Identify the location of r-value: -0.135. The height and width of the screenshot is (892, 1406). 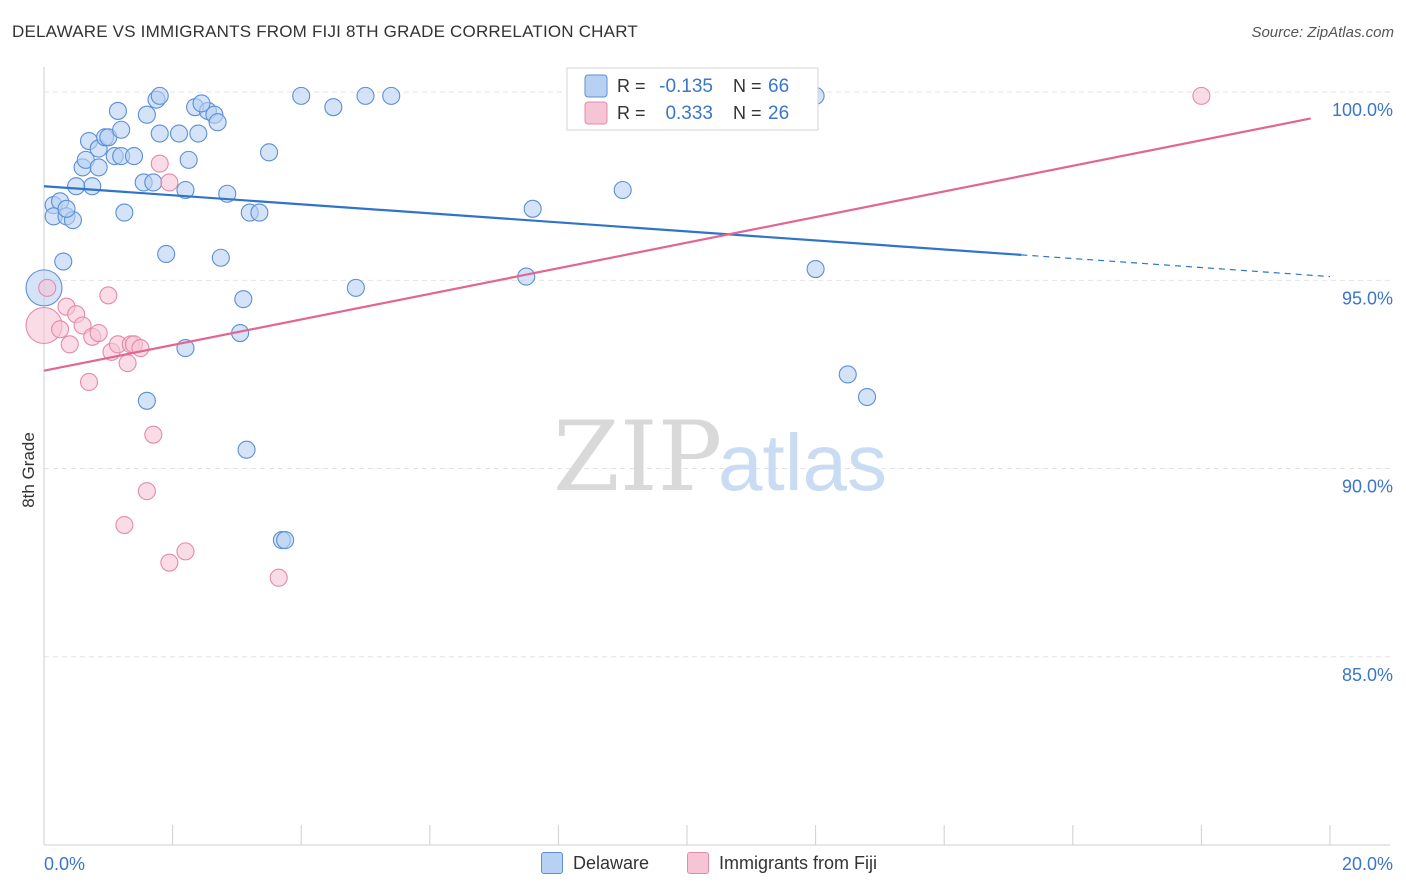
(686, 86).